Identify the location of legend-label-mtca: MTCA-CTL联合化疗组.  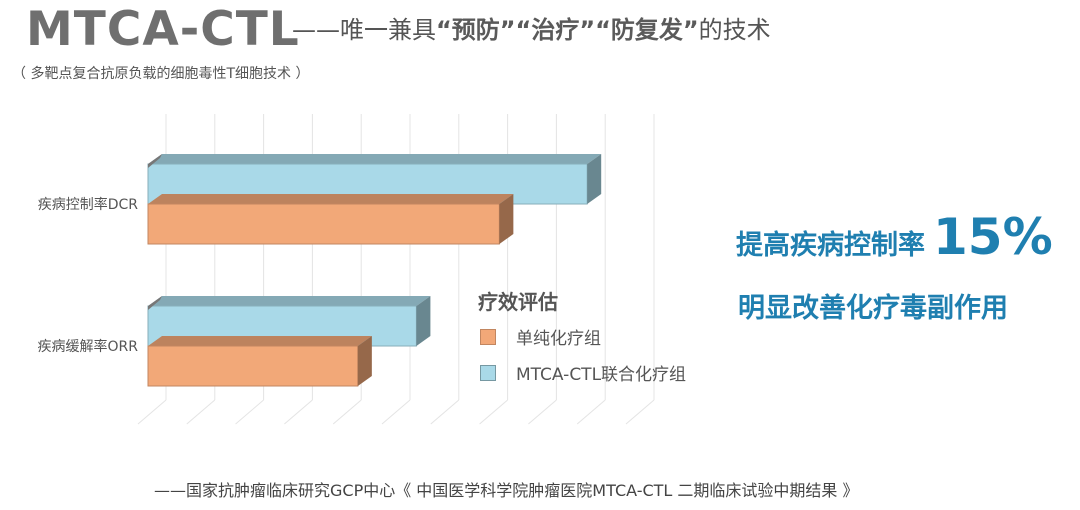
(601, 375).